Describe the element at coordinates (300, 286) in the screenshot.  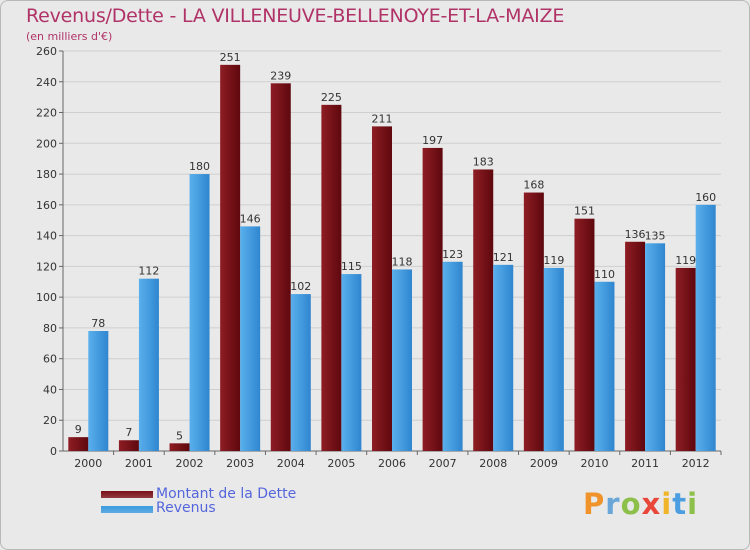
I see `data-label: 102` at that location.